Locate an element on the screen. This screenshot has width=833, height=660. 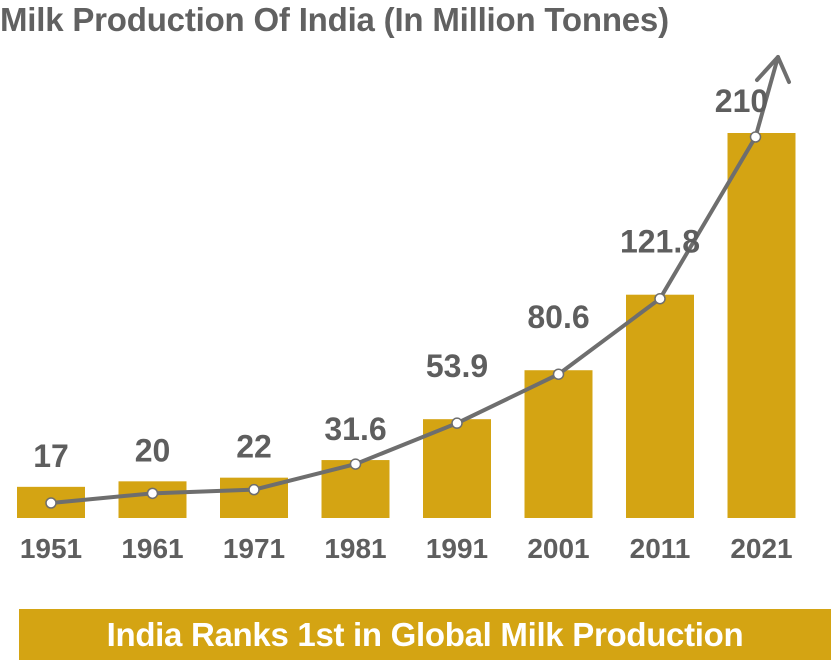
bar-1961 is located at coordinates (152, 499).